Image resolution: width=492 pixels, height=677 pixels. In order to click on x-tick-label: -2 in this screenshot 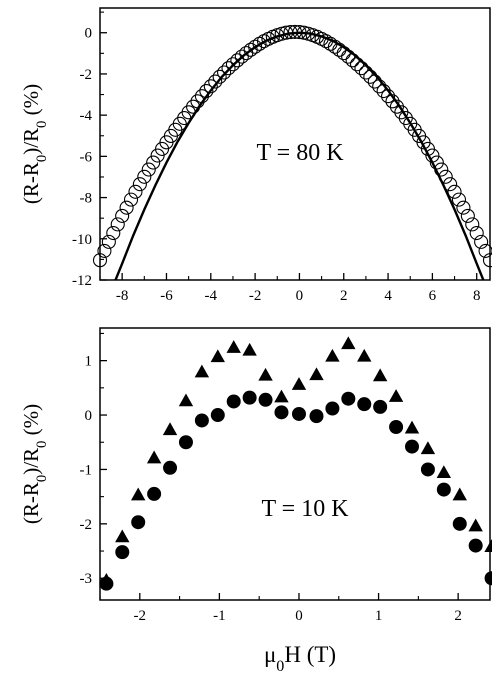, I will do `click(140, 616)`.